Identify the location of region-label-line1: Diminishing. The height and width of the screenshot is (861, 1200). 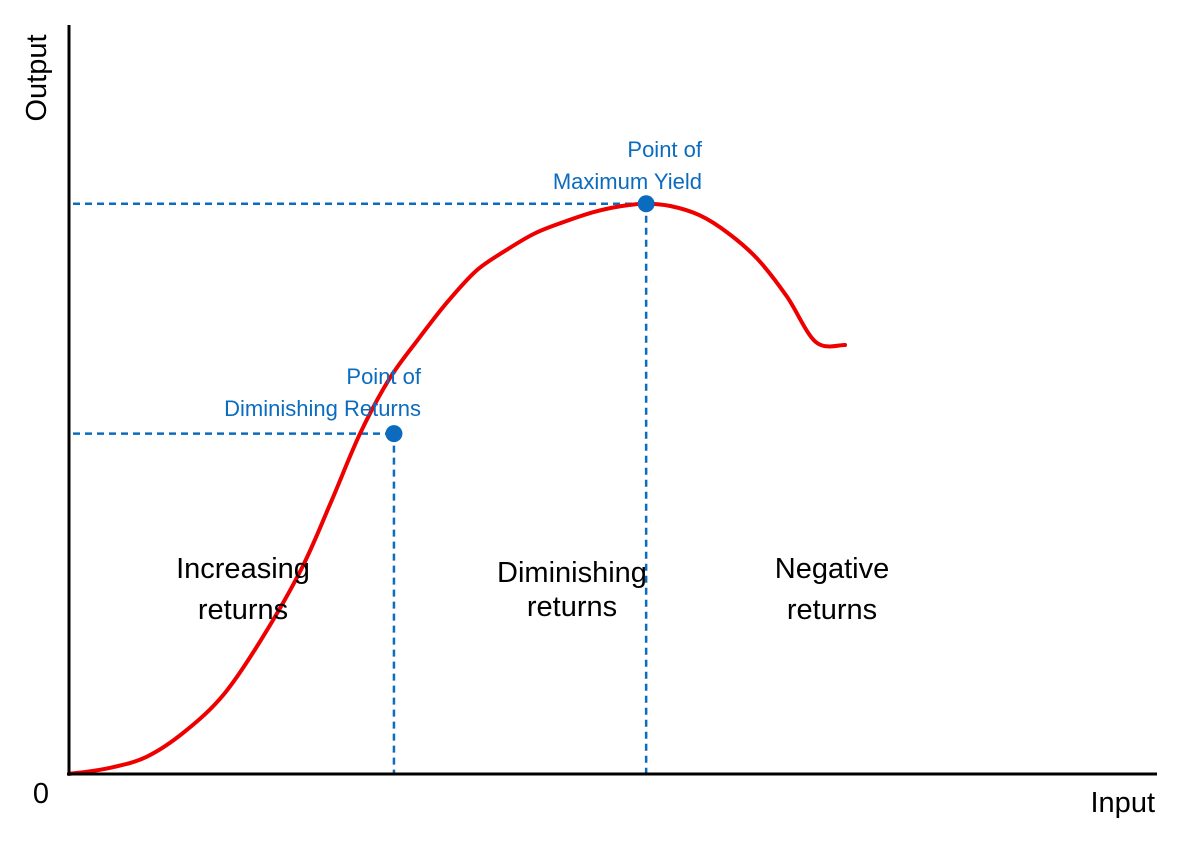
(572, 573).